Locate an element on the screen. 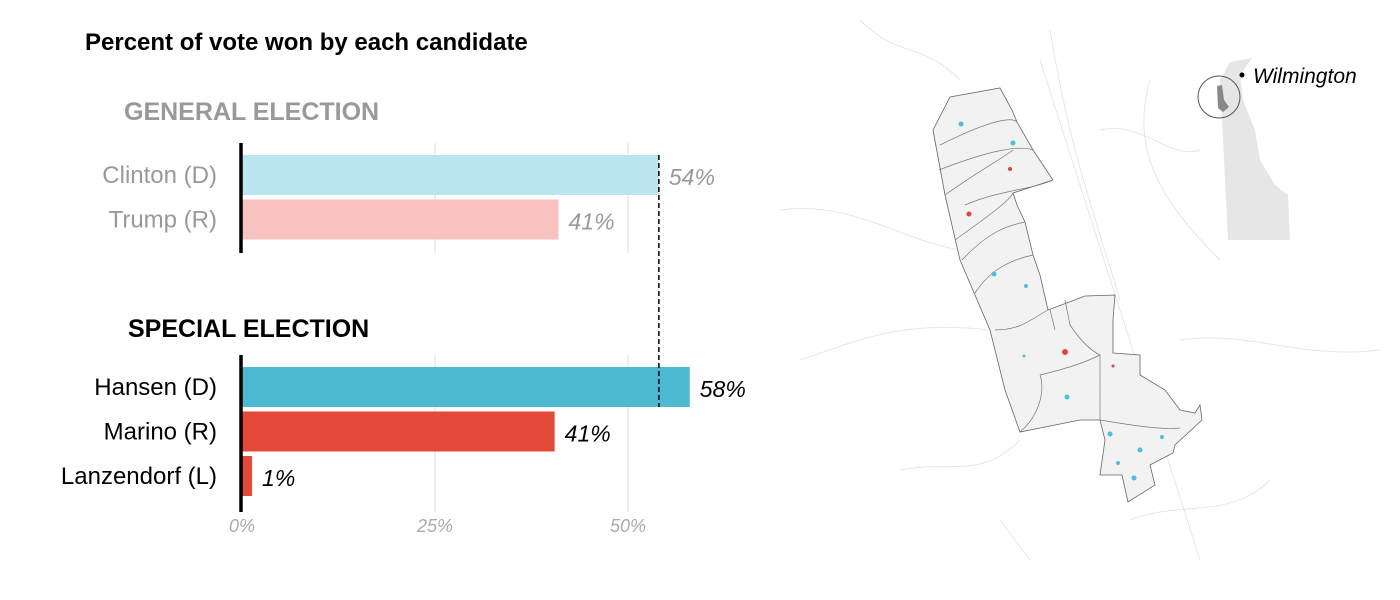  locator-circle is located at coordinates (1219, 97).